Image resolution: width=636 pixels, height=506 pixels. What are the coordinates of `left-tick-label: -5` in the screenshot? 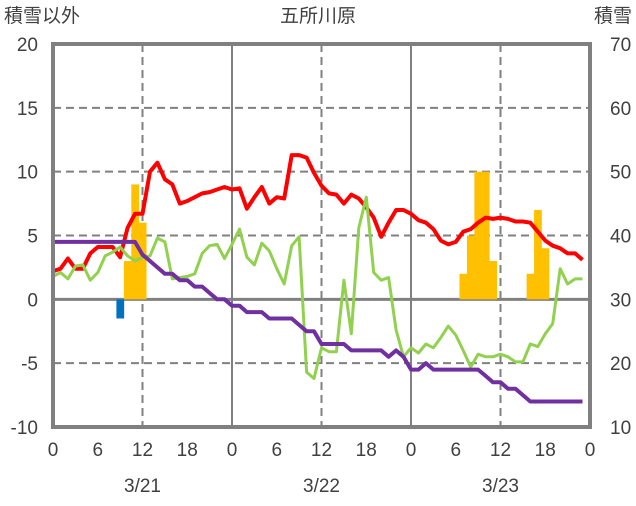 It's located at (29, 364).